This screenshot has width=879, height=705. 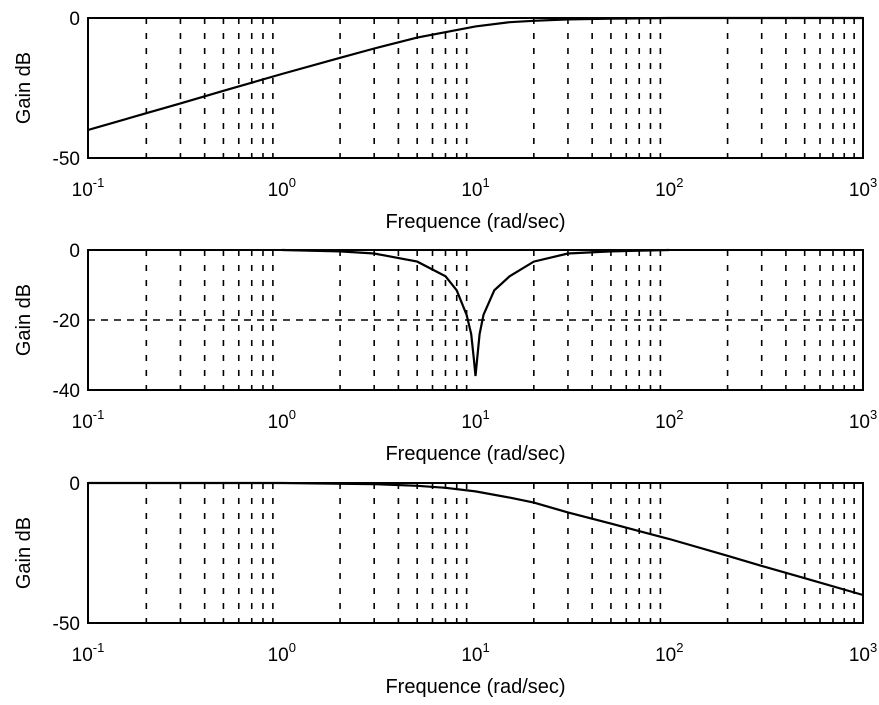 I want to click on y-tick-label: -20, so click(x=66, y=321).